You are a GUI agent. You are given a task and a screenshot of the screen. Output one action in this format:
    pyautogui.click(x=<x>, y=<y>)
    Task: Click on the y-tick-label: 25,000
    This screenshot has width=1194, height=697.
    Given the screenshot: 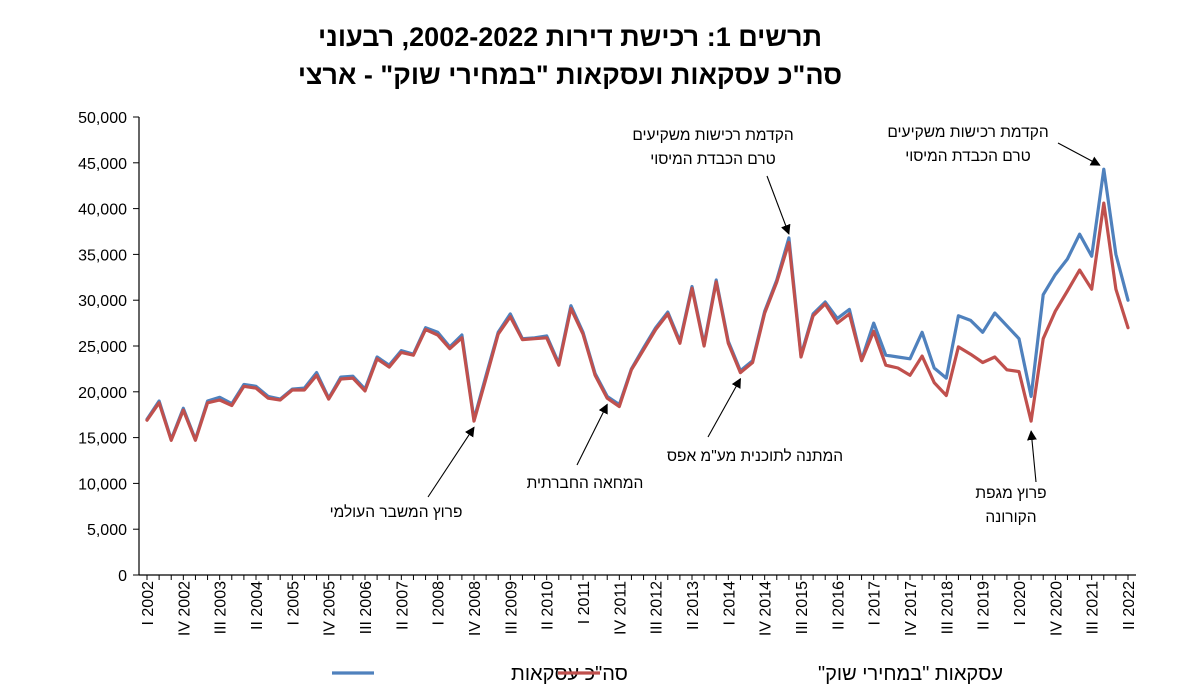 What is the action you would take?
    pyautogui.click(x=102, y=347)
    